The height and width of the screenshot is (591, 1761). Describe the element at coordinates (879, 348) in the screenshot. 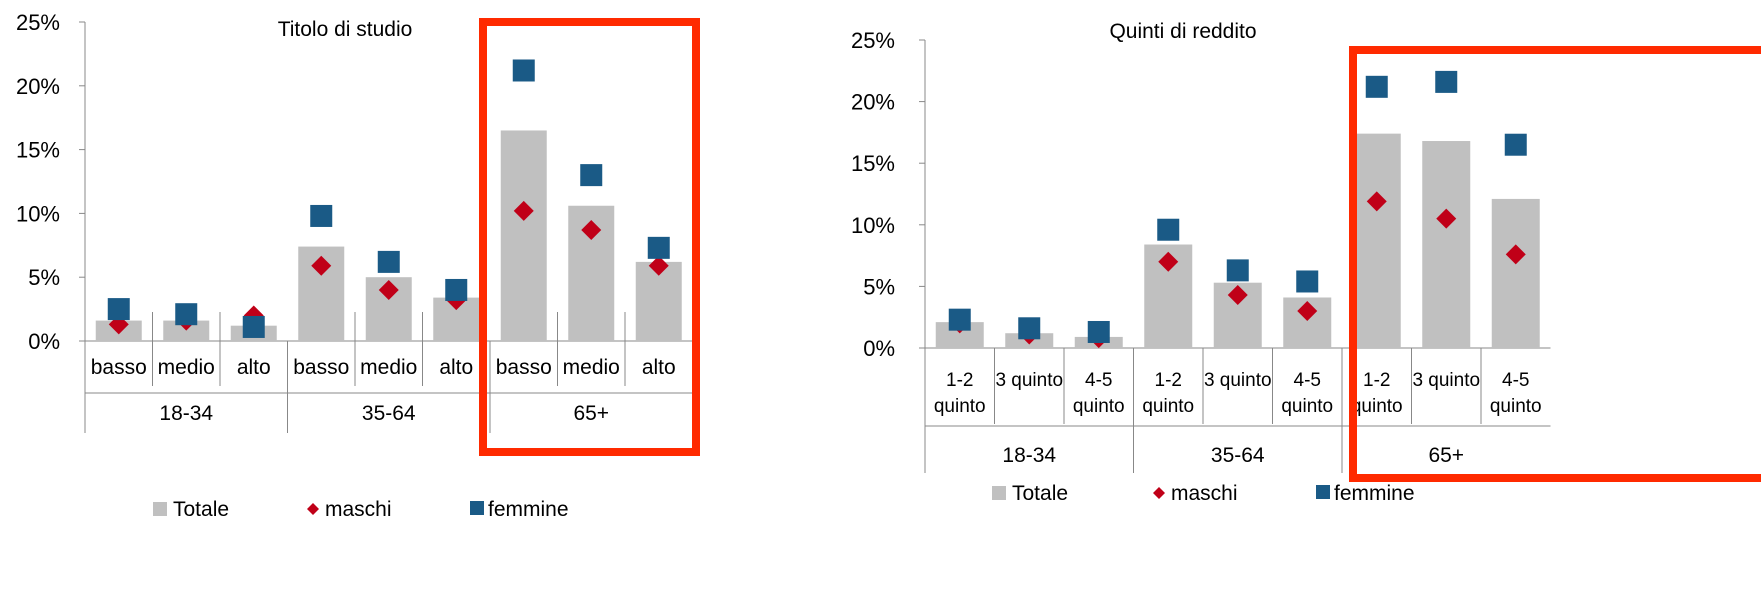

I see `chart-2-y-tick-label: 0%` at that location.